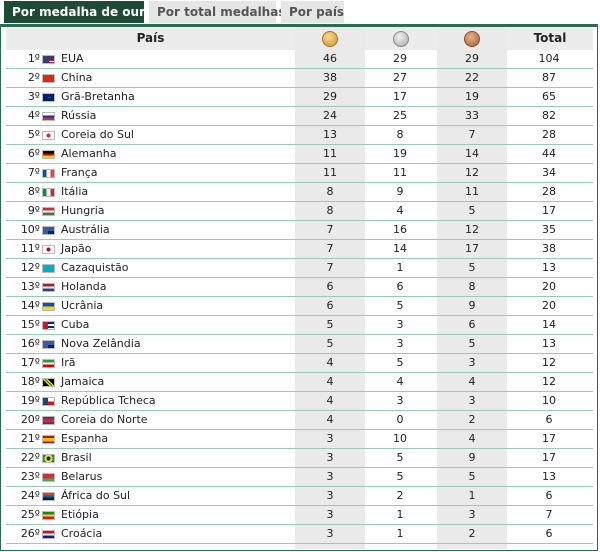  I want to click on total-count: 13, so click(549, 477).